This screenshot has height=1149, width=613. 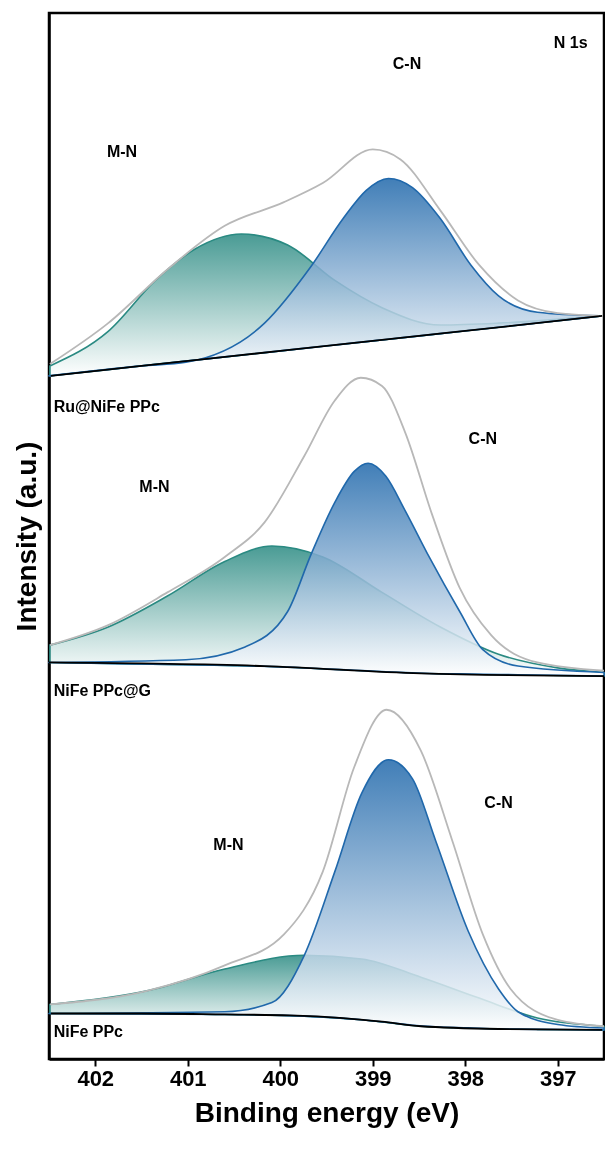 I want to click on annotation: NiFe PPc@G, so click(x=102, y=690).